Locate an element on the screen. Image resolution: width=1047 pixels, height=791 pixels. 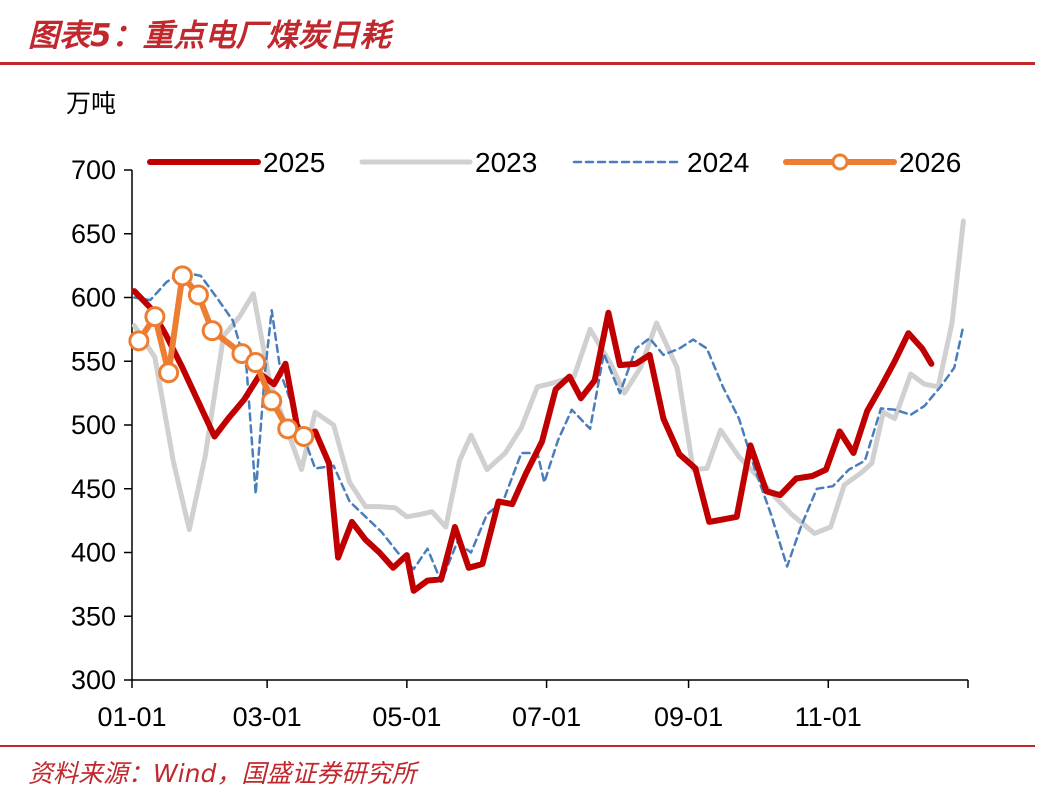
x-tick-label: 03-01 is located at coordinates (267, 717).